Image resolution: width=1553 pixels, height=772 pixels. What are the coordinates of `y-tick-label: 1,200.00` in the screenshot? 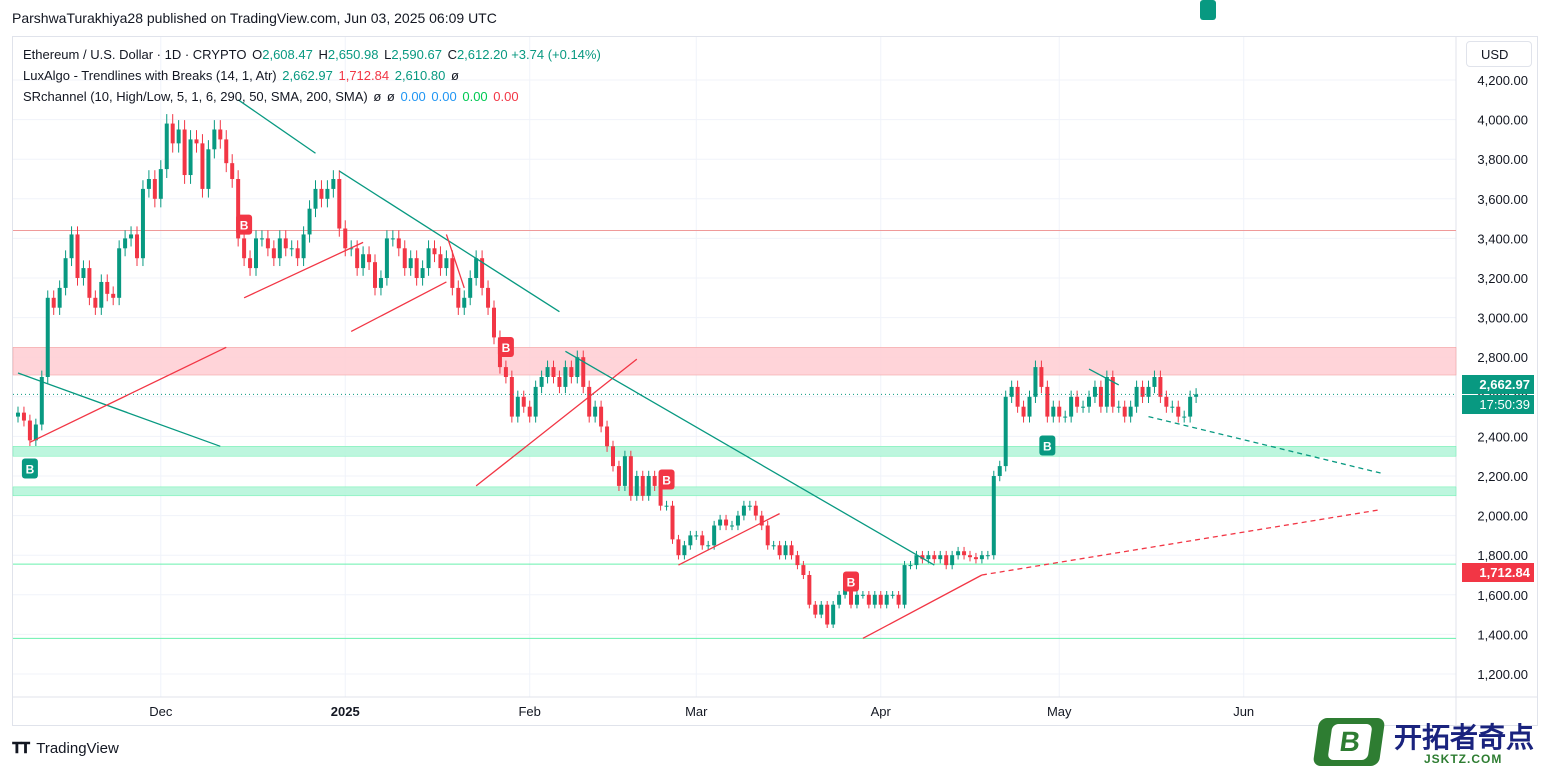 It's located at (1502, 674).